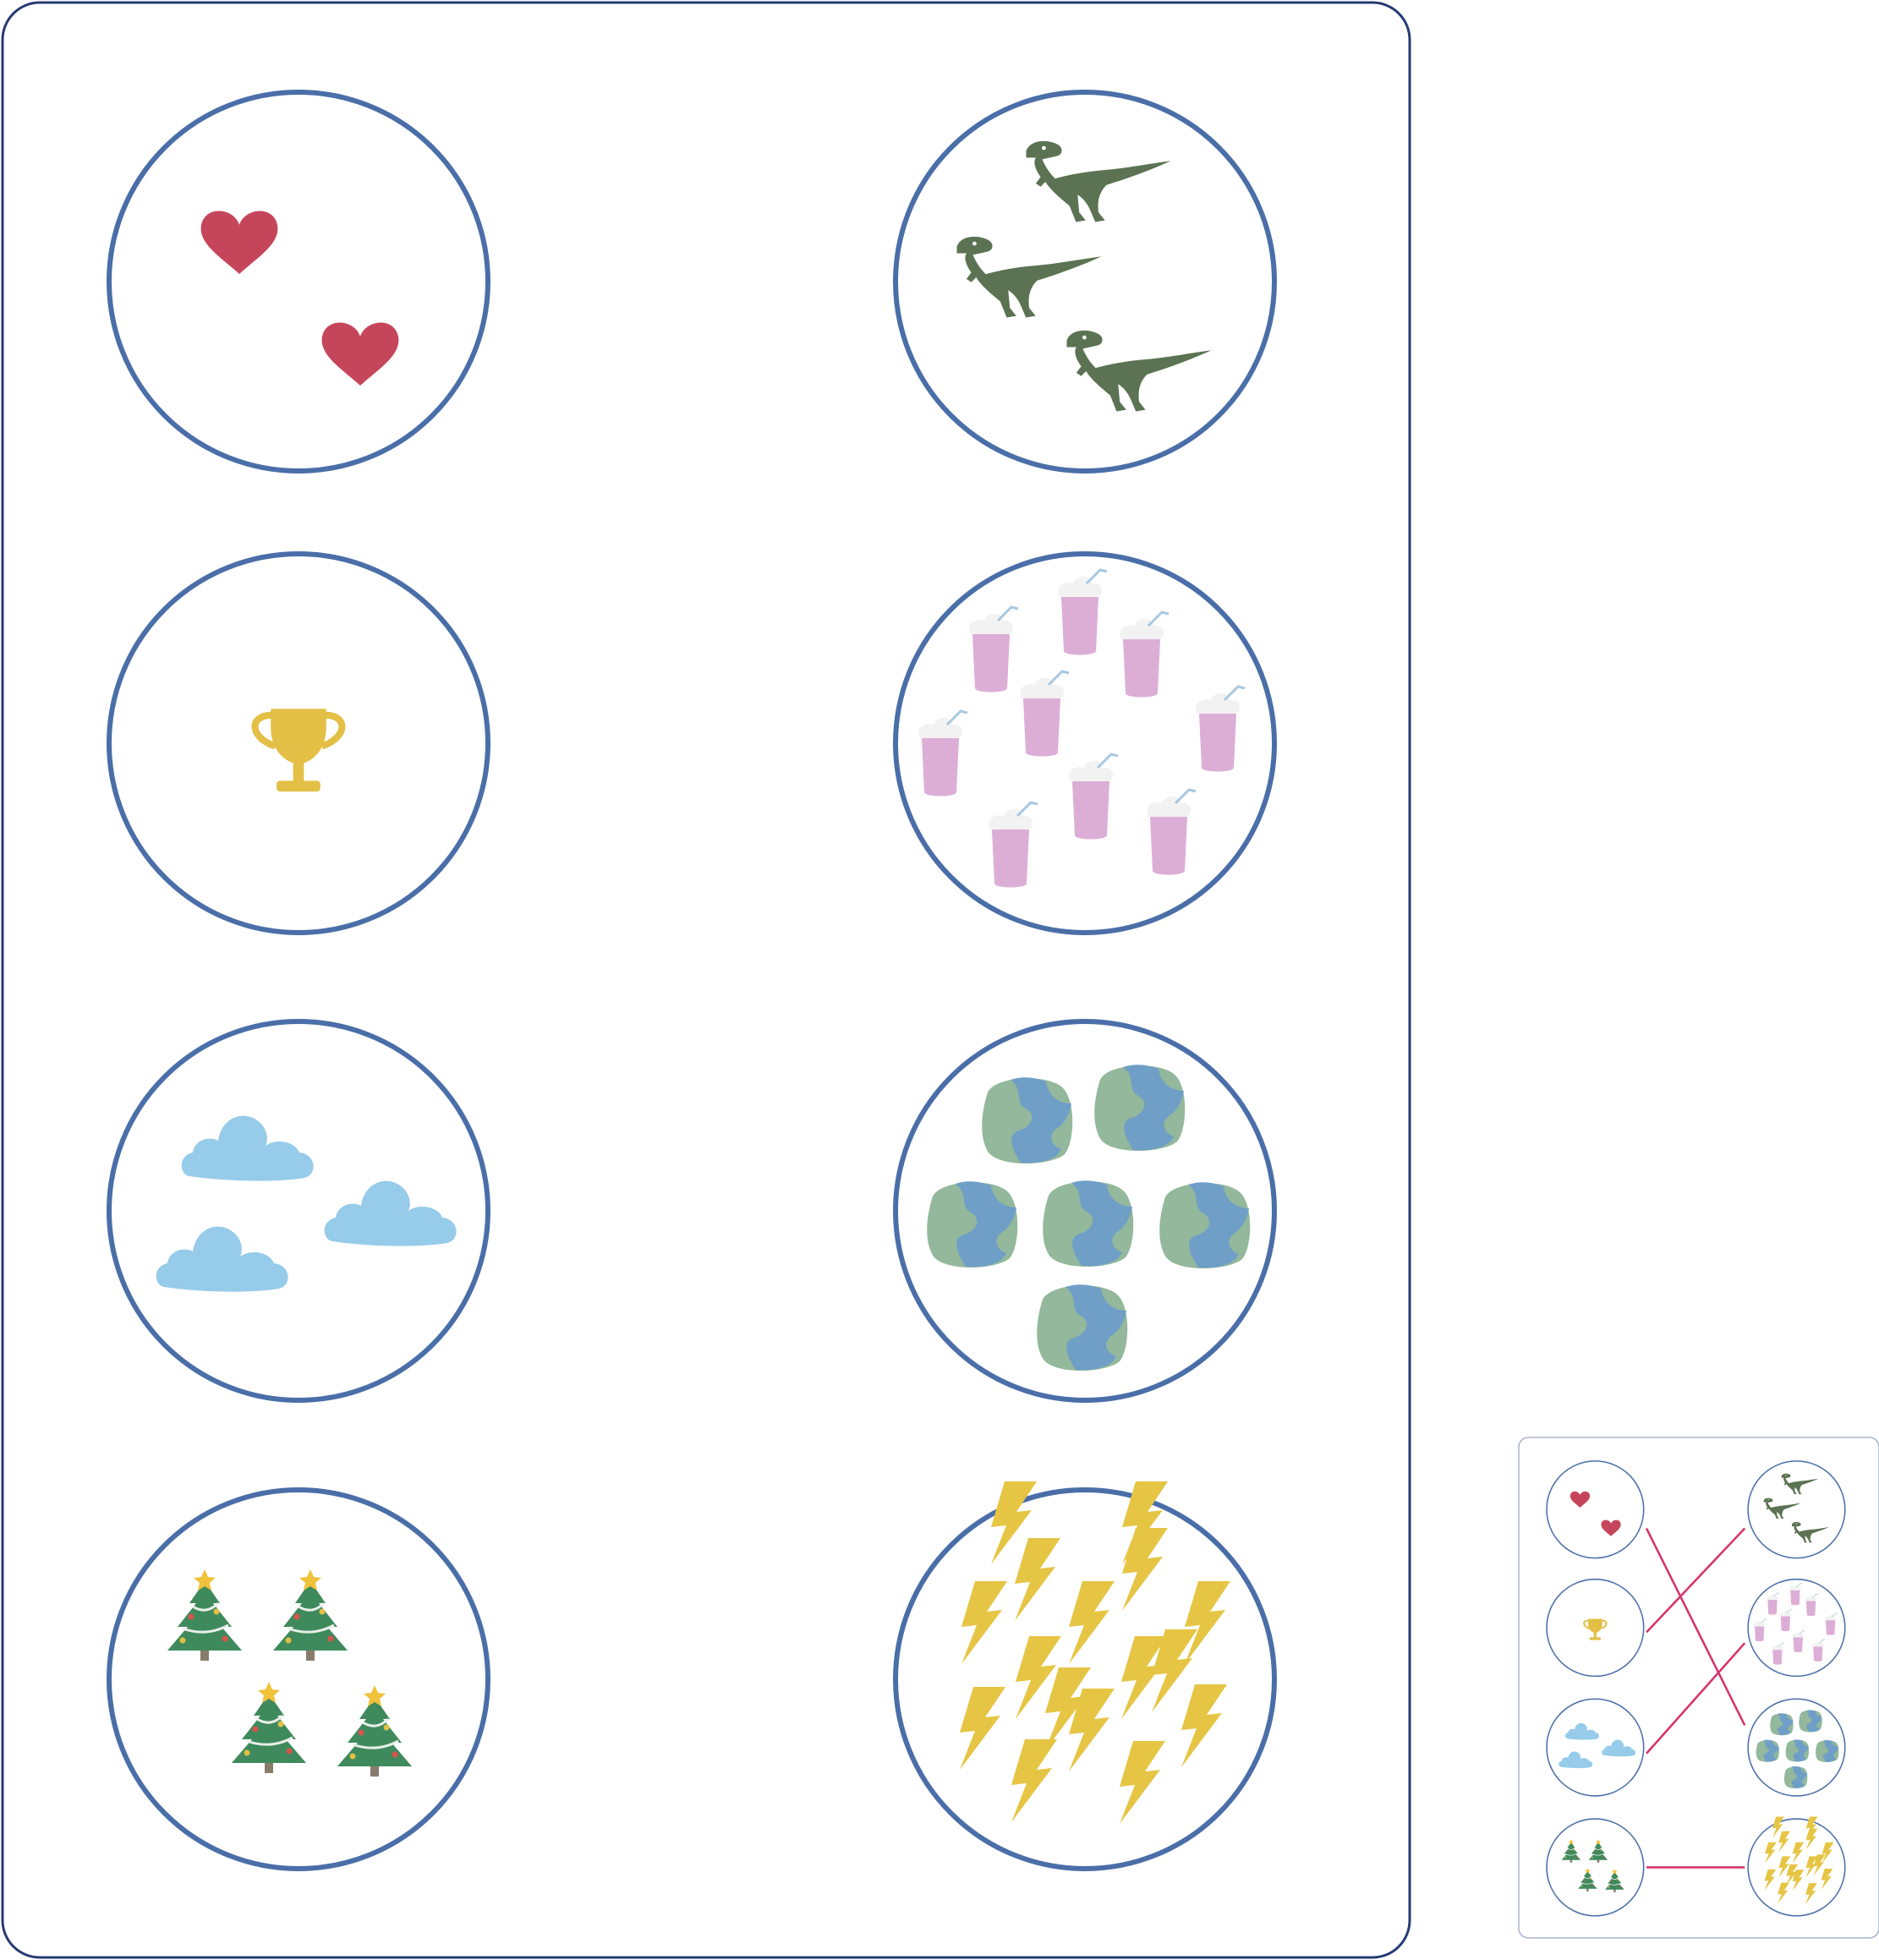  Describe the element at coordinates (1596, 1509) in the screenshot. I see `answer-circle-hearts` at that location.